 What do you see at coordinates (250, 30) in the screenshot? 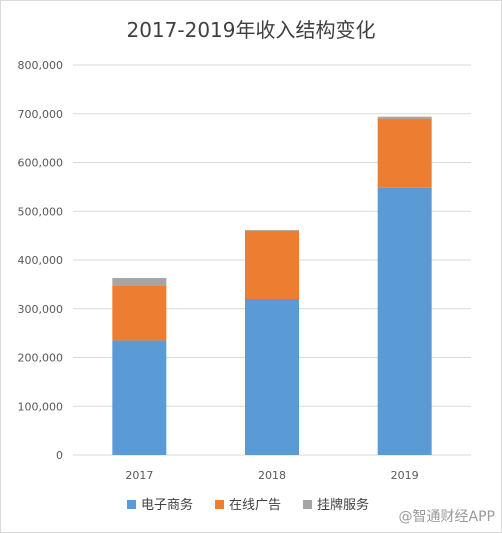
I see `chart-title: 2017-2019年收入结构变化` at bounding box center [250, 30].